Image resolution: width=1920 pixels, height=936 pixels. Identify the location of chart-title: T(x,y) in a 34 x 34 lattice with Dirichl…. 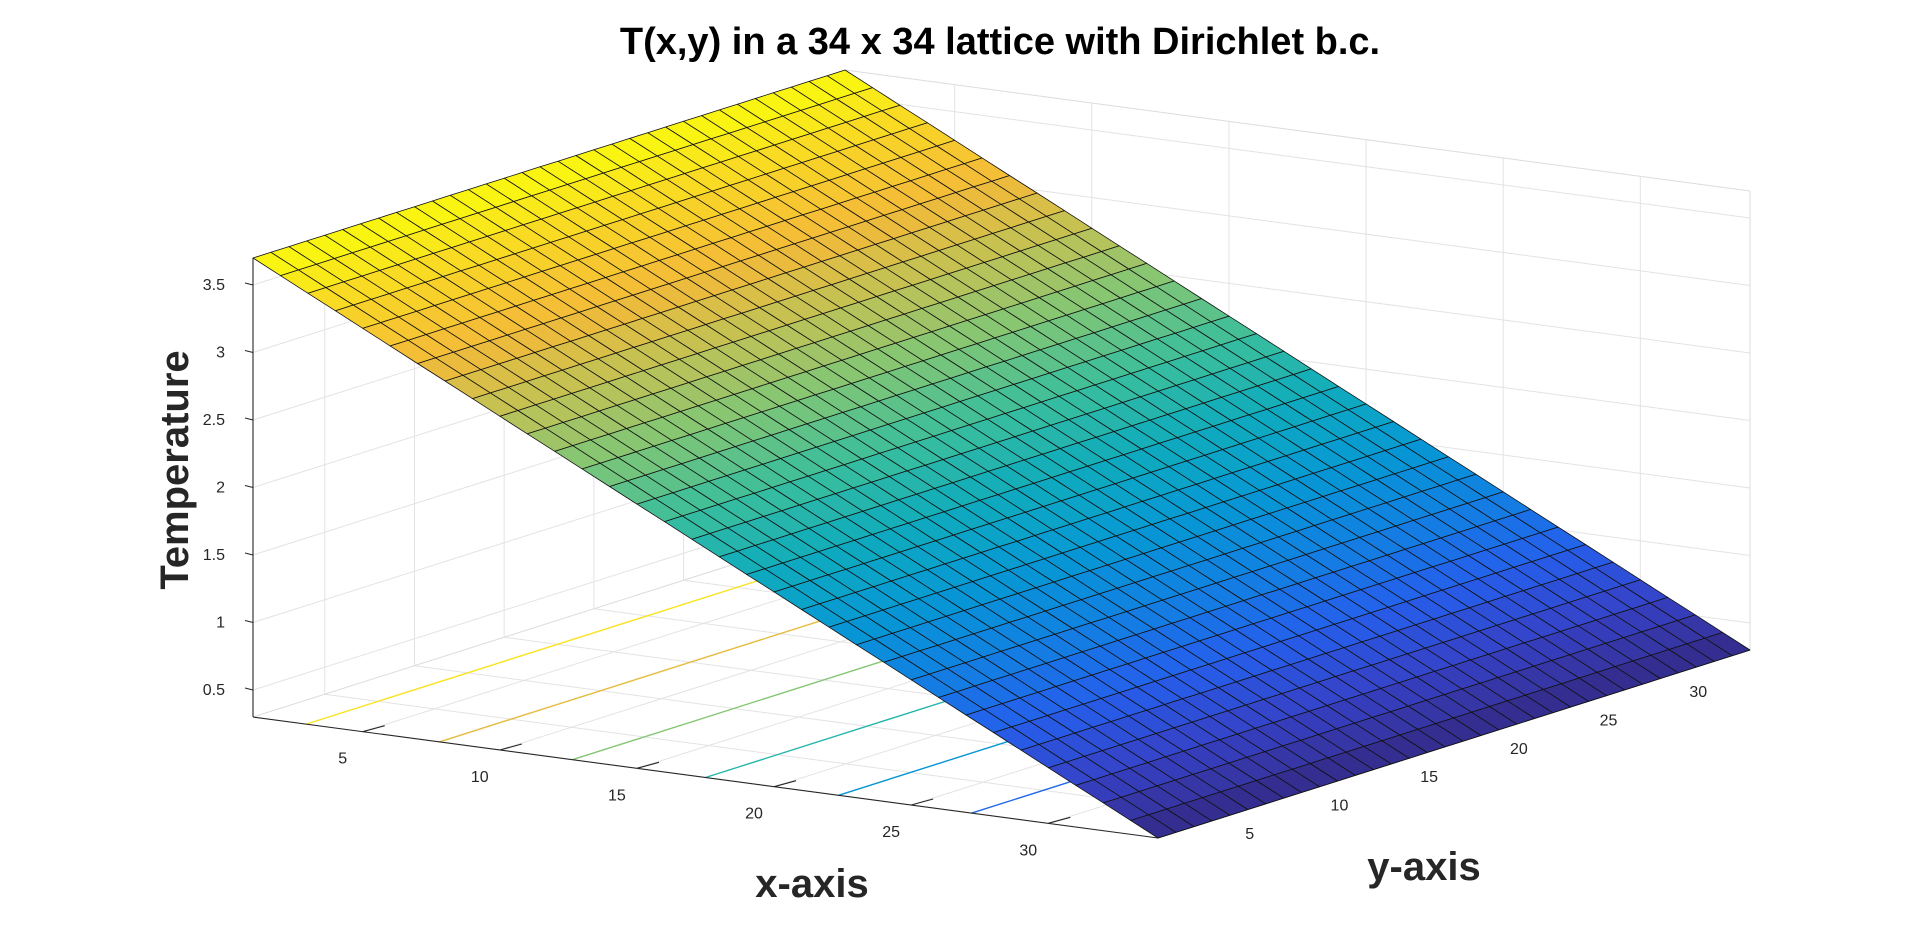
(1000, 42).